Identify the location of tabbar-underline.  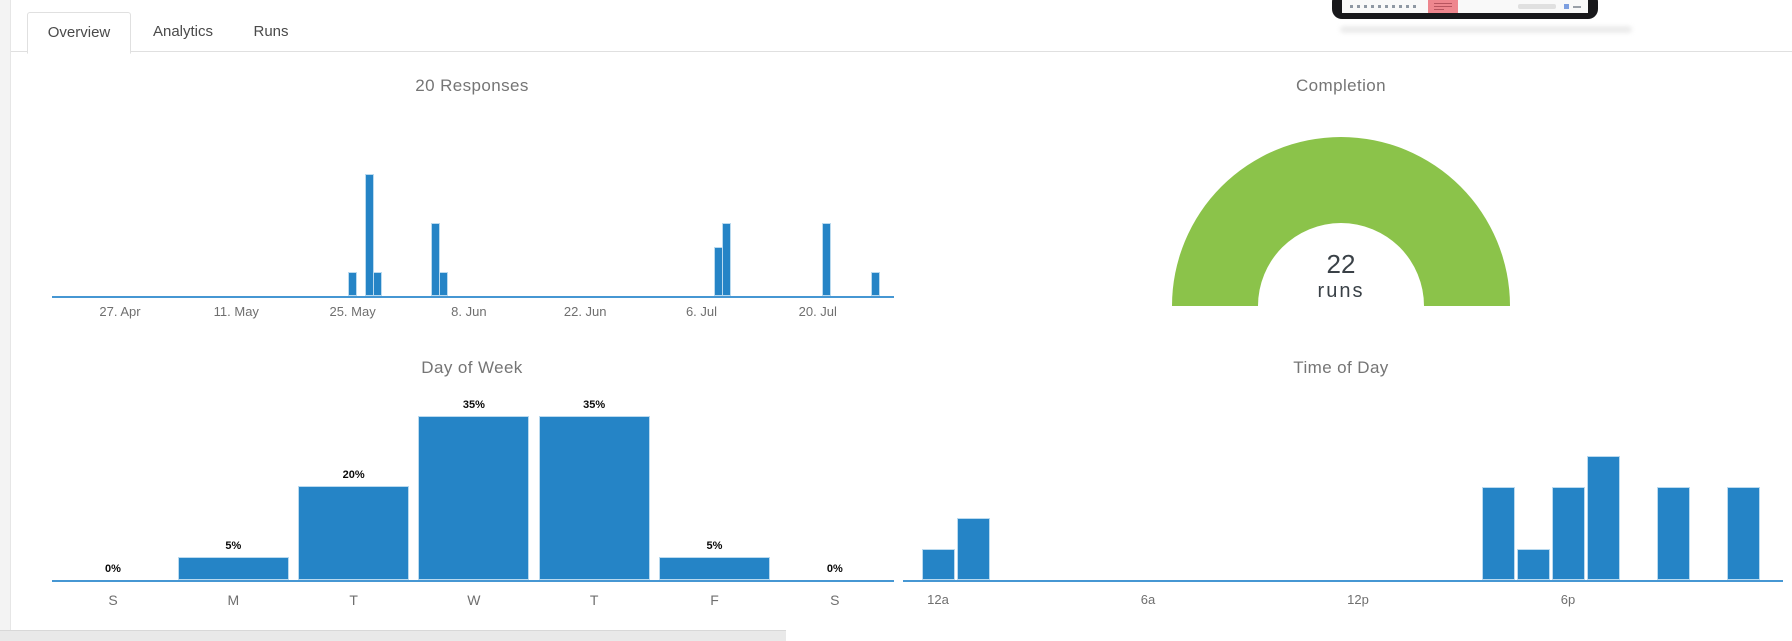
(901, 51).